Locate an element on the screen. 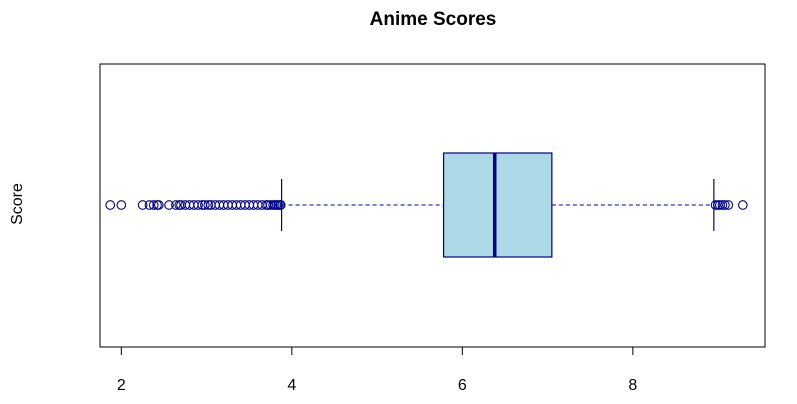  x-tick-label: 2 is located at coordinates (121, 385).